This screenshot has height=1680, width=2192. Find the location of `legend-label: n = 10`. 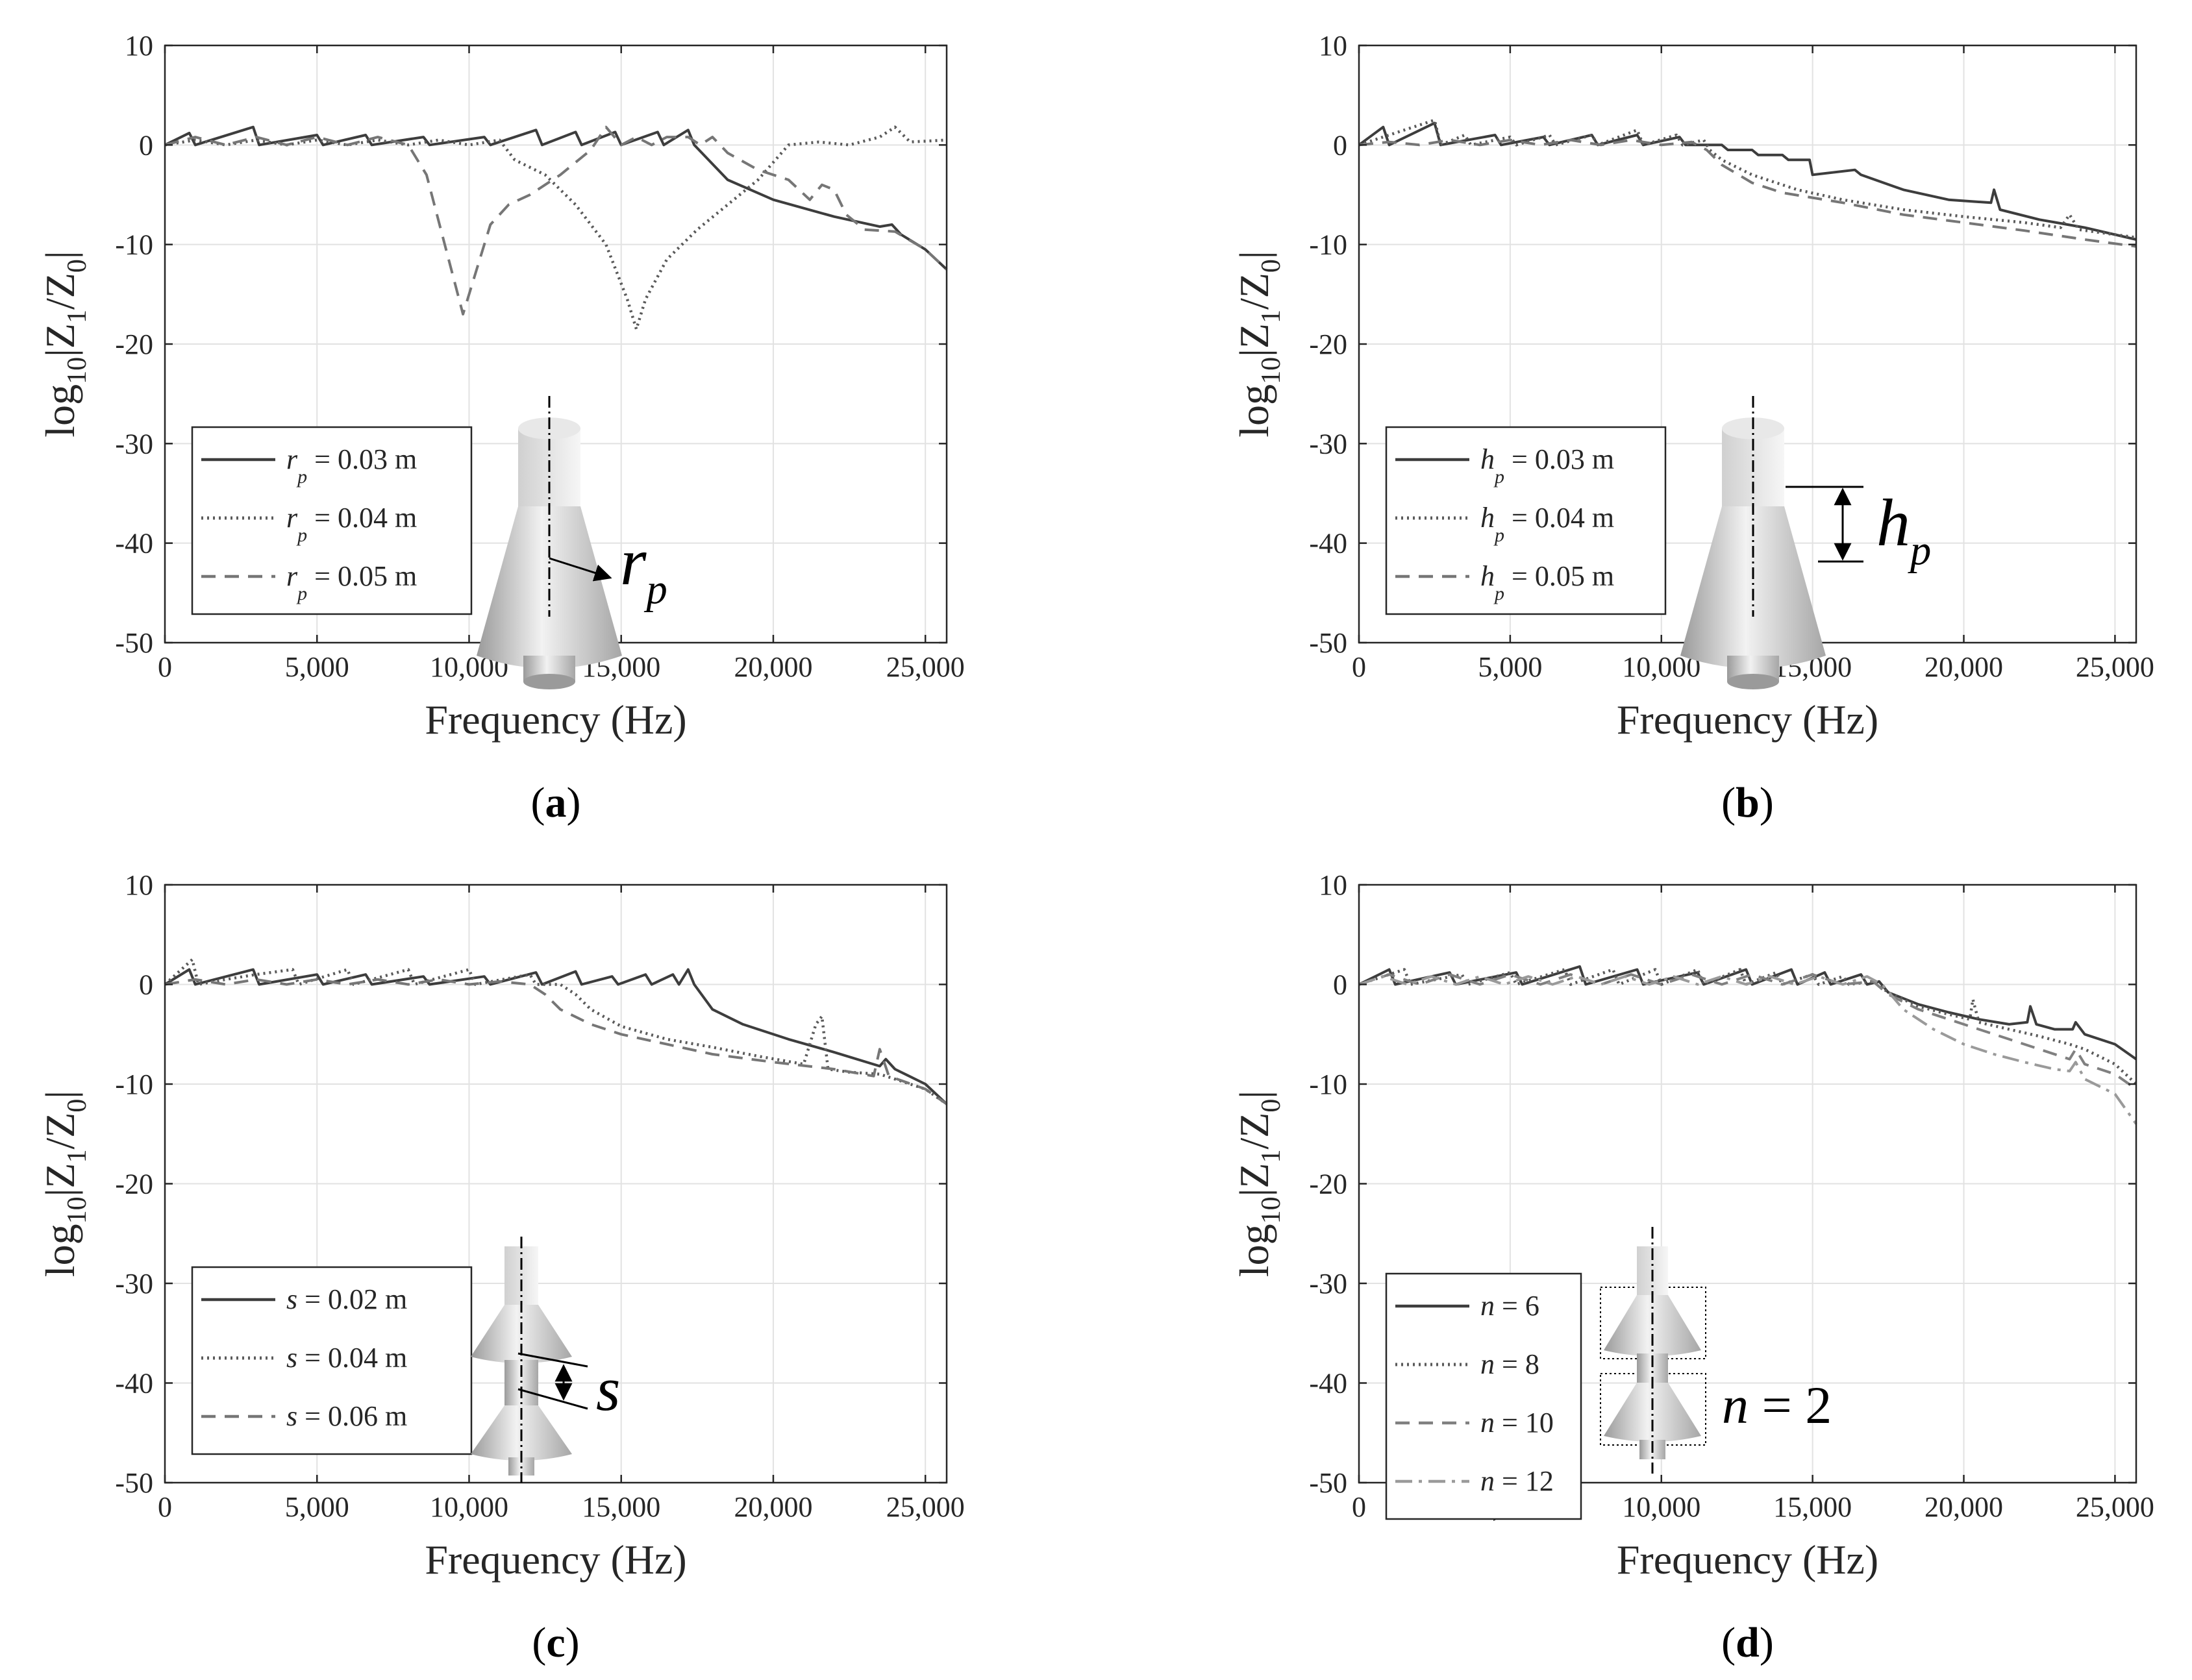

legend-label: n = 10 is located at coordinates (1517, 1423).